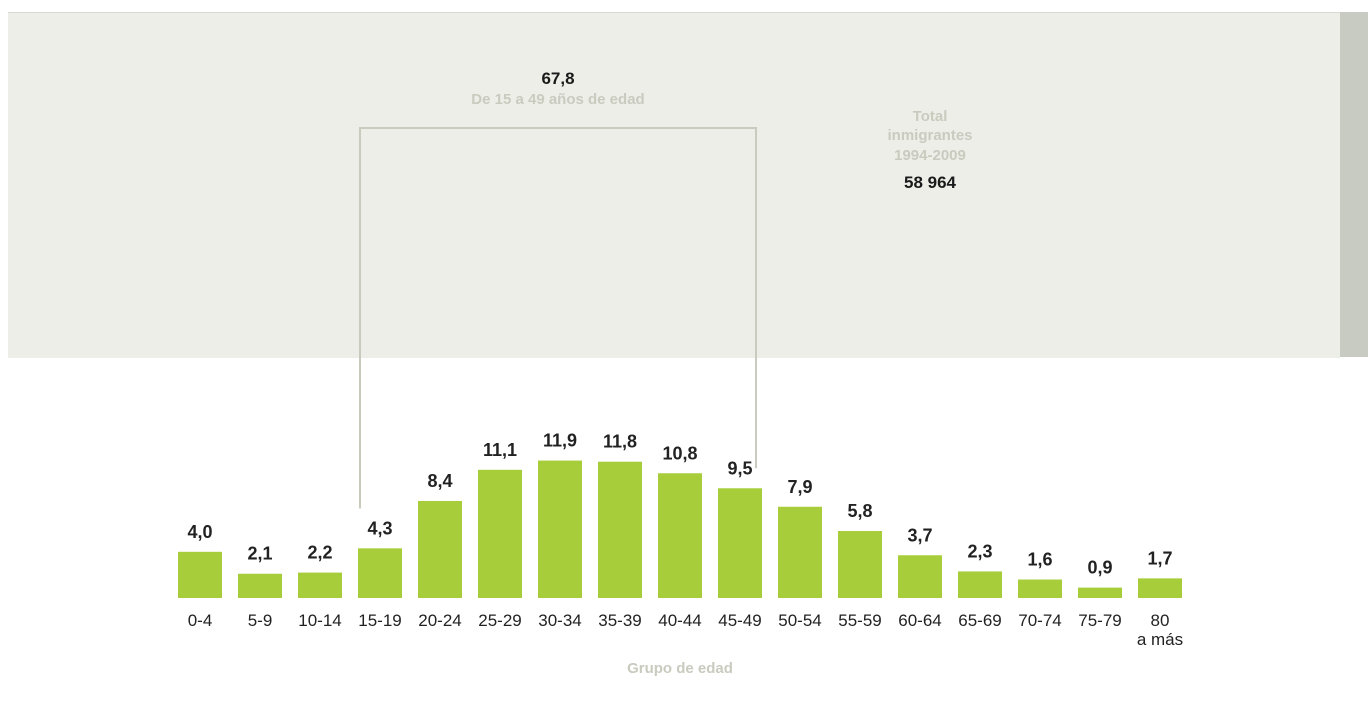  What do you see at coordinates (379, 620) in the screenshot?
I see `x-tick-label: 15-19` at bounding box center [379, 620].